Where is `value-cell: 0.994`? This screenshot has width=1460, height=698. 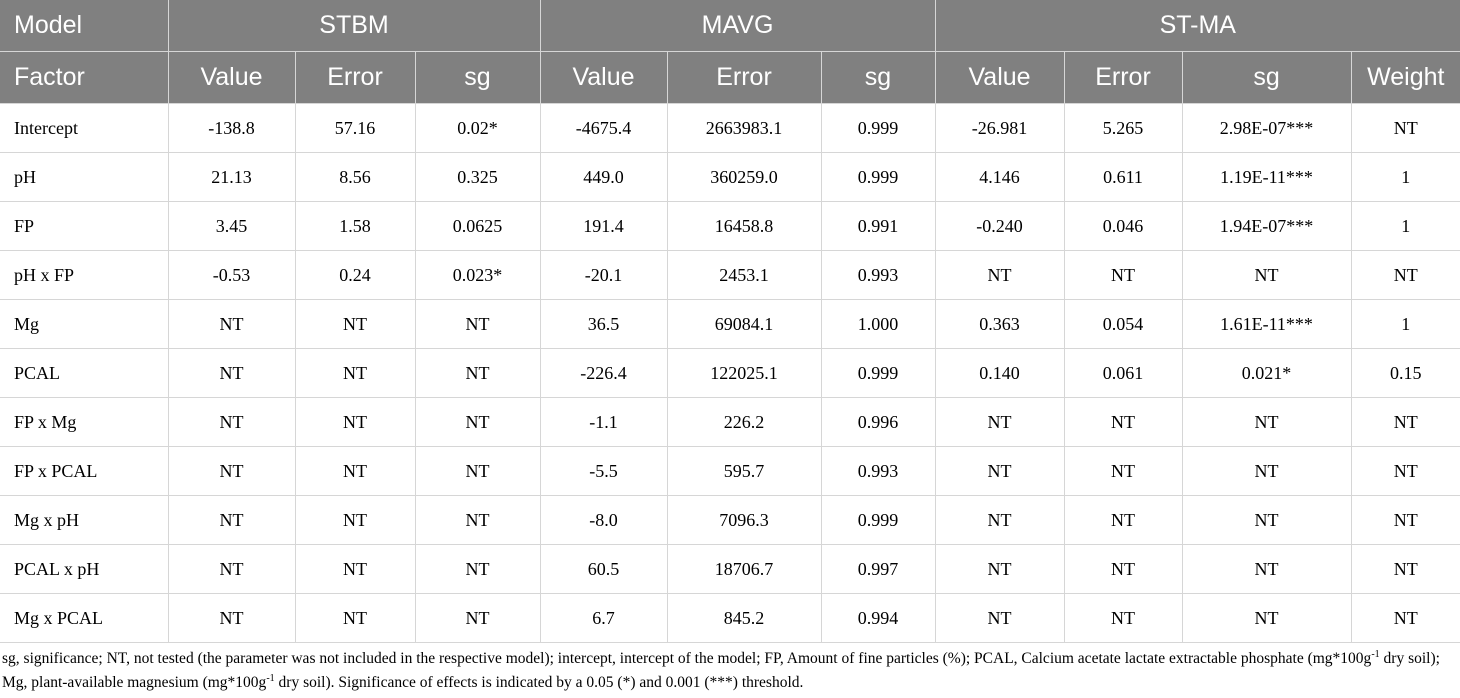
value-cell: 0.994 is located at coordinates (878, 618).